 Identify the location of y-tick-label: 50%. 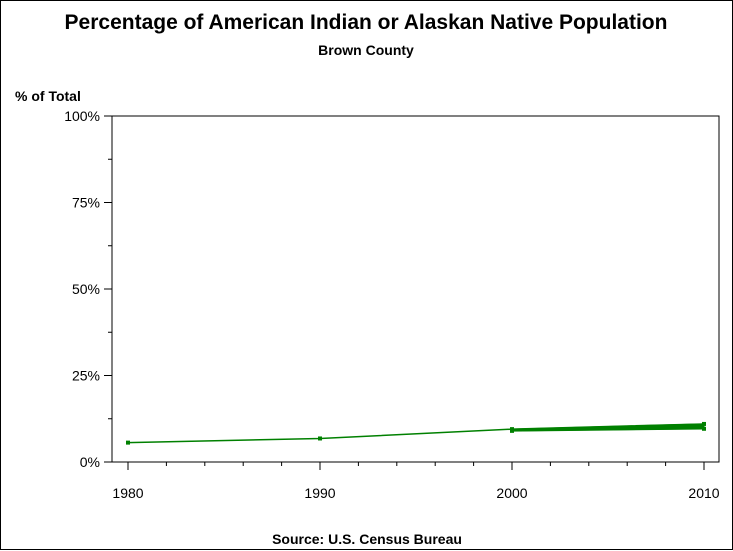
(86, 289).